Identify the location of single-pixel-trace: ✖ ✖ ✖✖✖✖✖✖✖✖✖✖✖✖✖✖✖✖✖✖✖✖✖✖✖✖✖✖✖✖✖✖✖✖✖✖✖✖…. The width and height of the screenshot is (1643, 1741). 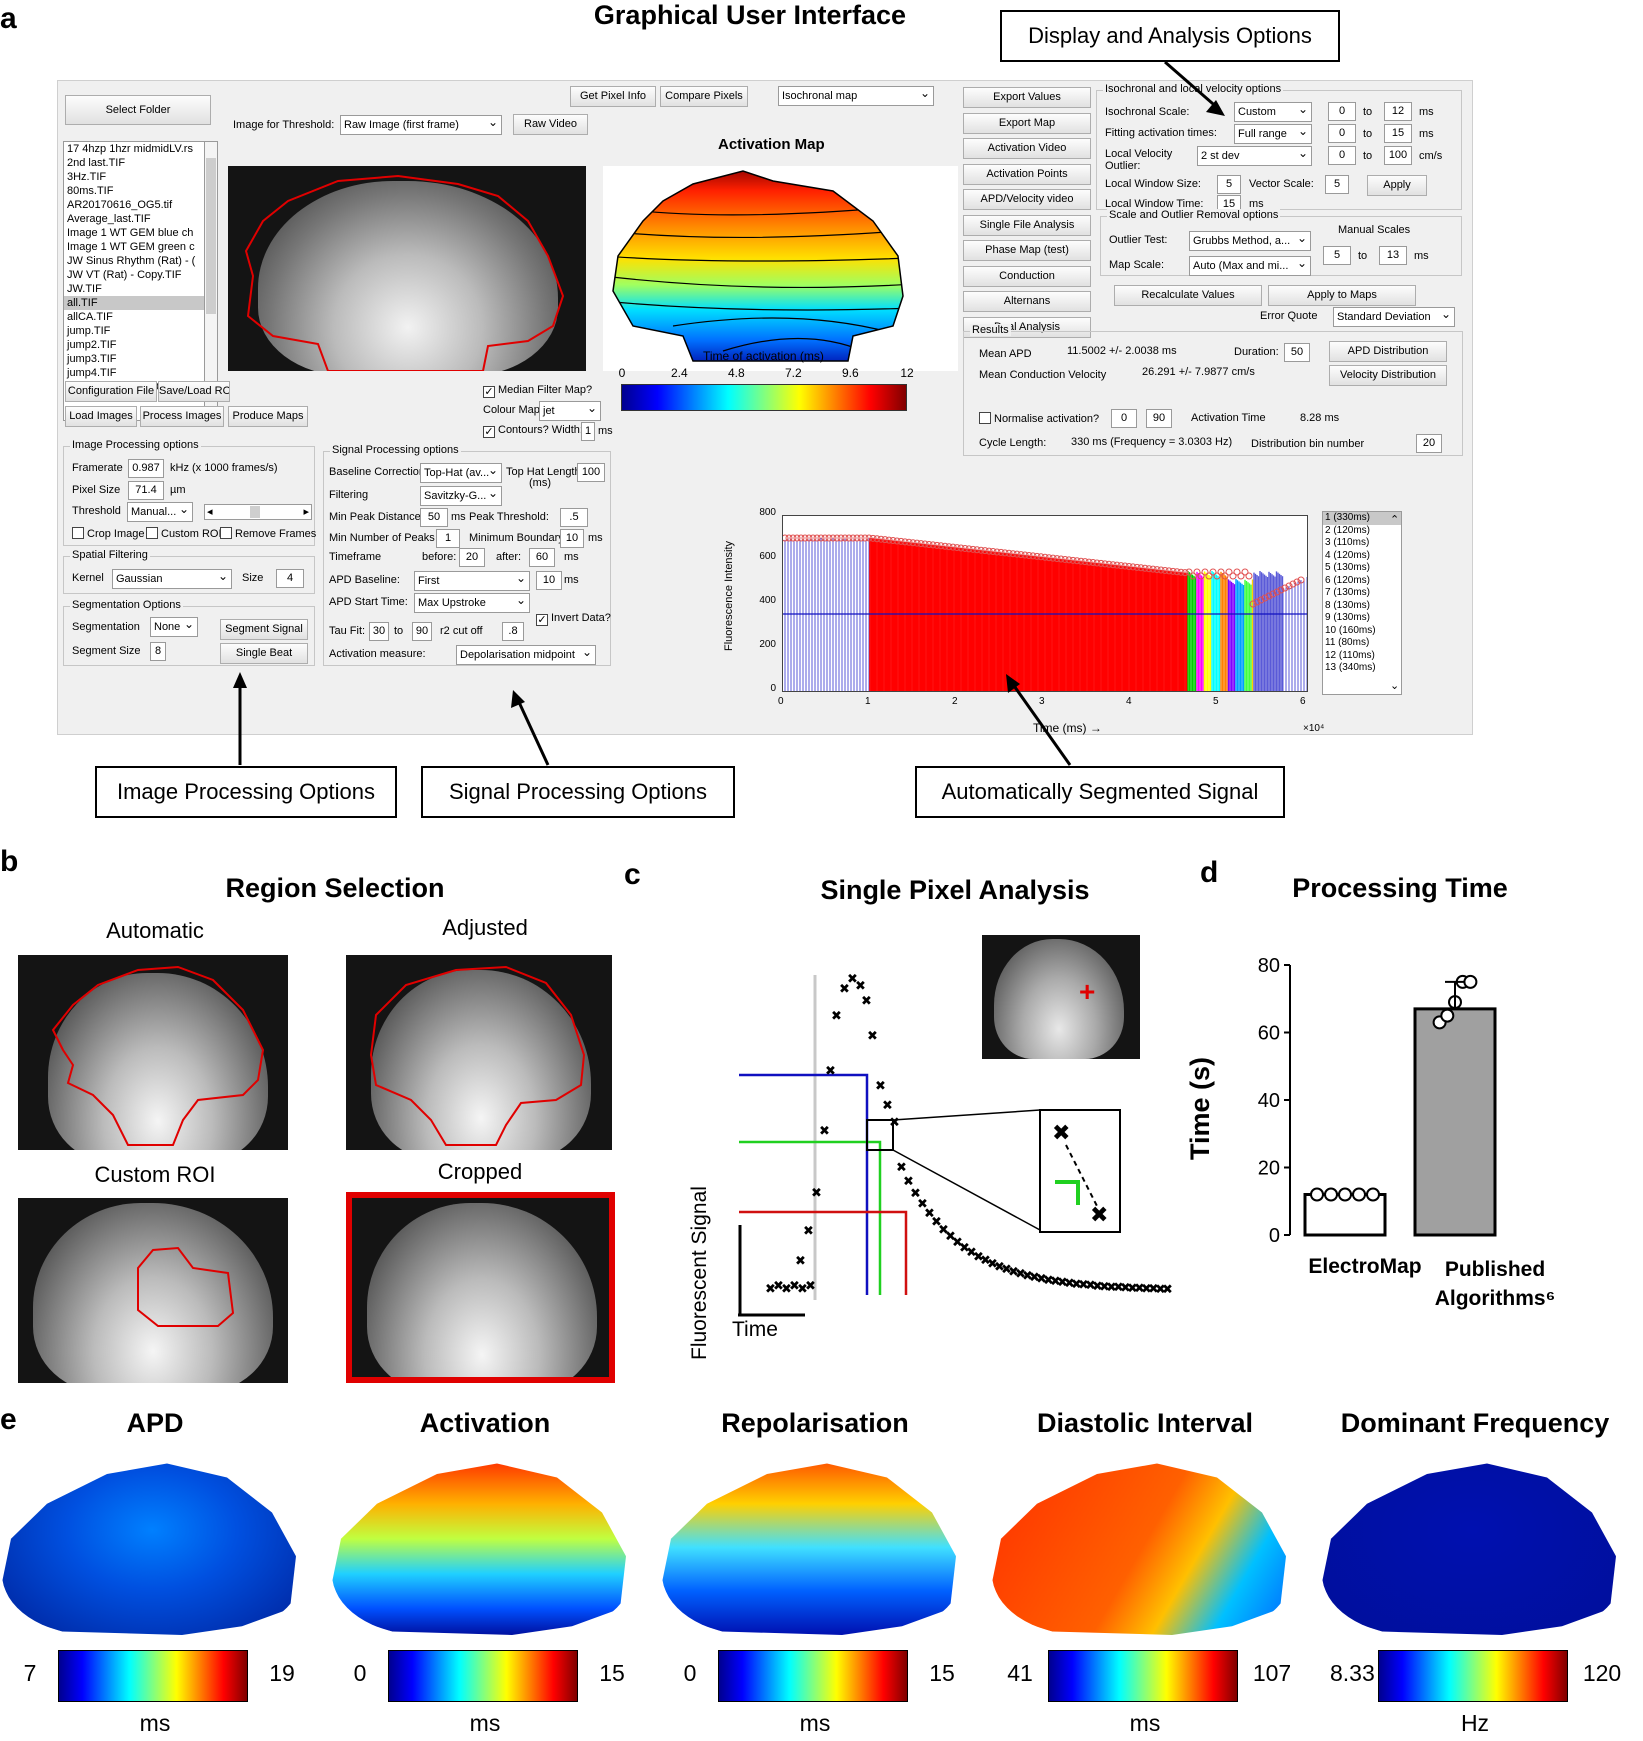
(945, 1150).